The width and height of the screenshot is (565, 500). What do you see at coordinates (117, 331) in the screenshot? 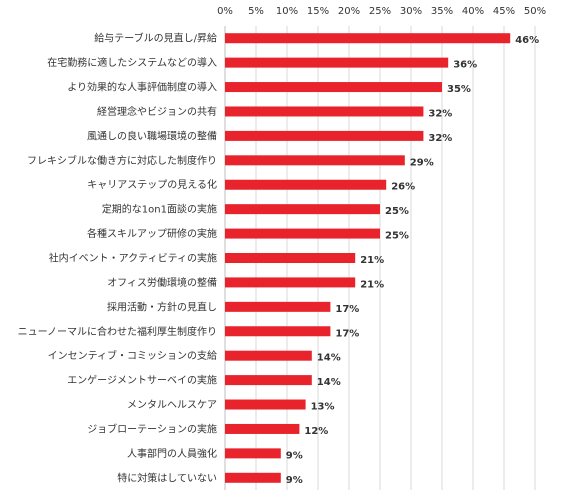
I see `category-label: ニューノーマルに合わせた福利厚生制度作り` at bounding box center [117, 331].